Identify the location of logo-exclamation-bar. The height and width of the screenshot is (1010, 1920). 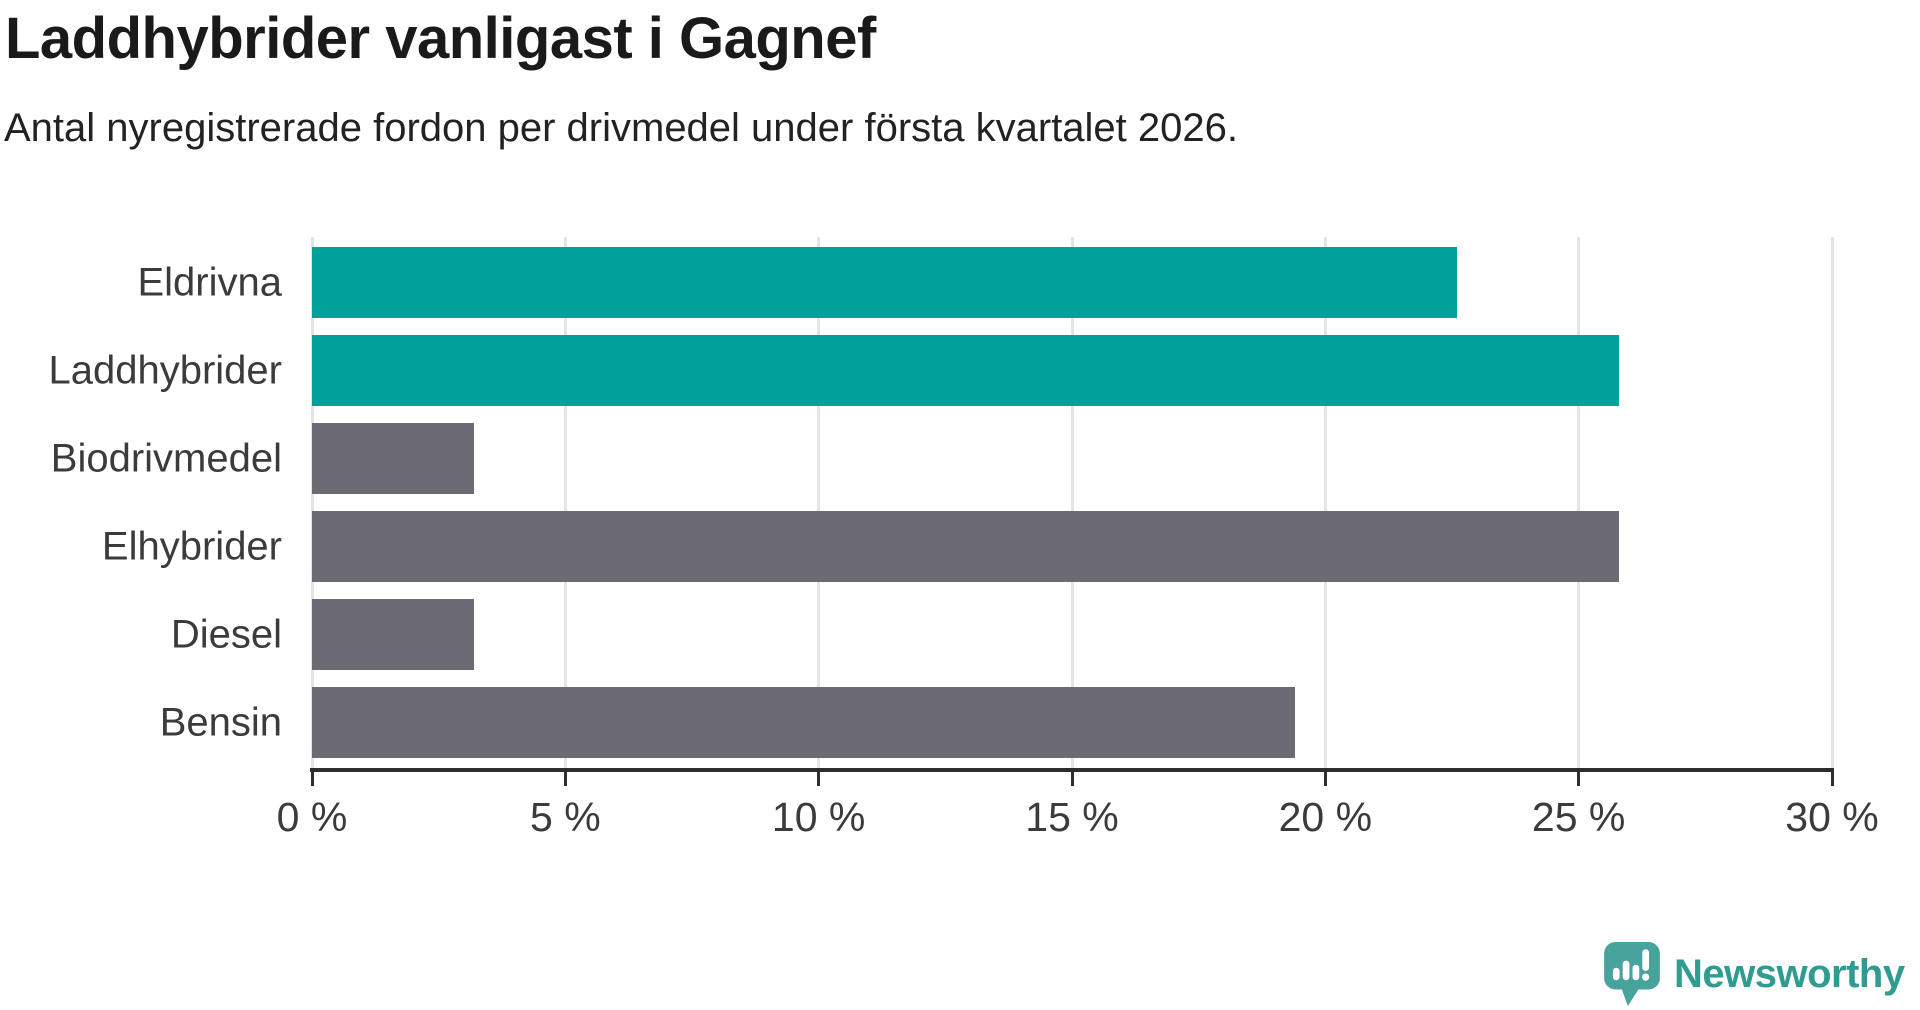
(1646, 960).